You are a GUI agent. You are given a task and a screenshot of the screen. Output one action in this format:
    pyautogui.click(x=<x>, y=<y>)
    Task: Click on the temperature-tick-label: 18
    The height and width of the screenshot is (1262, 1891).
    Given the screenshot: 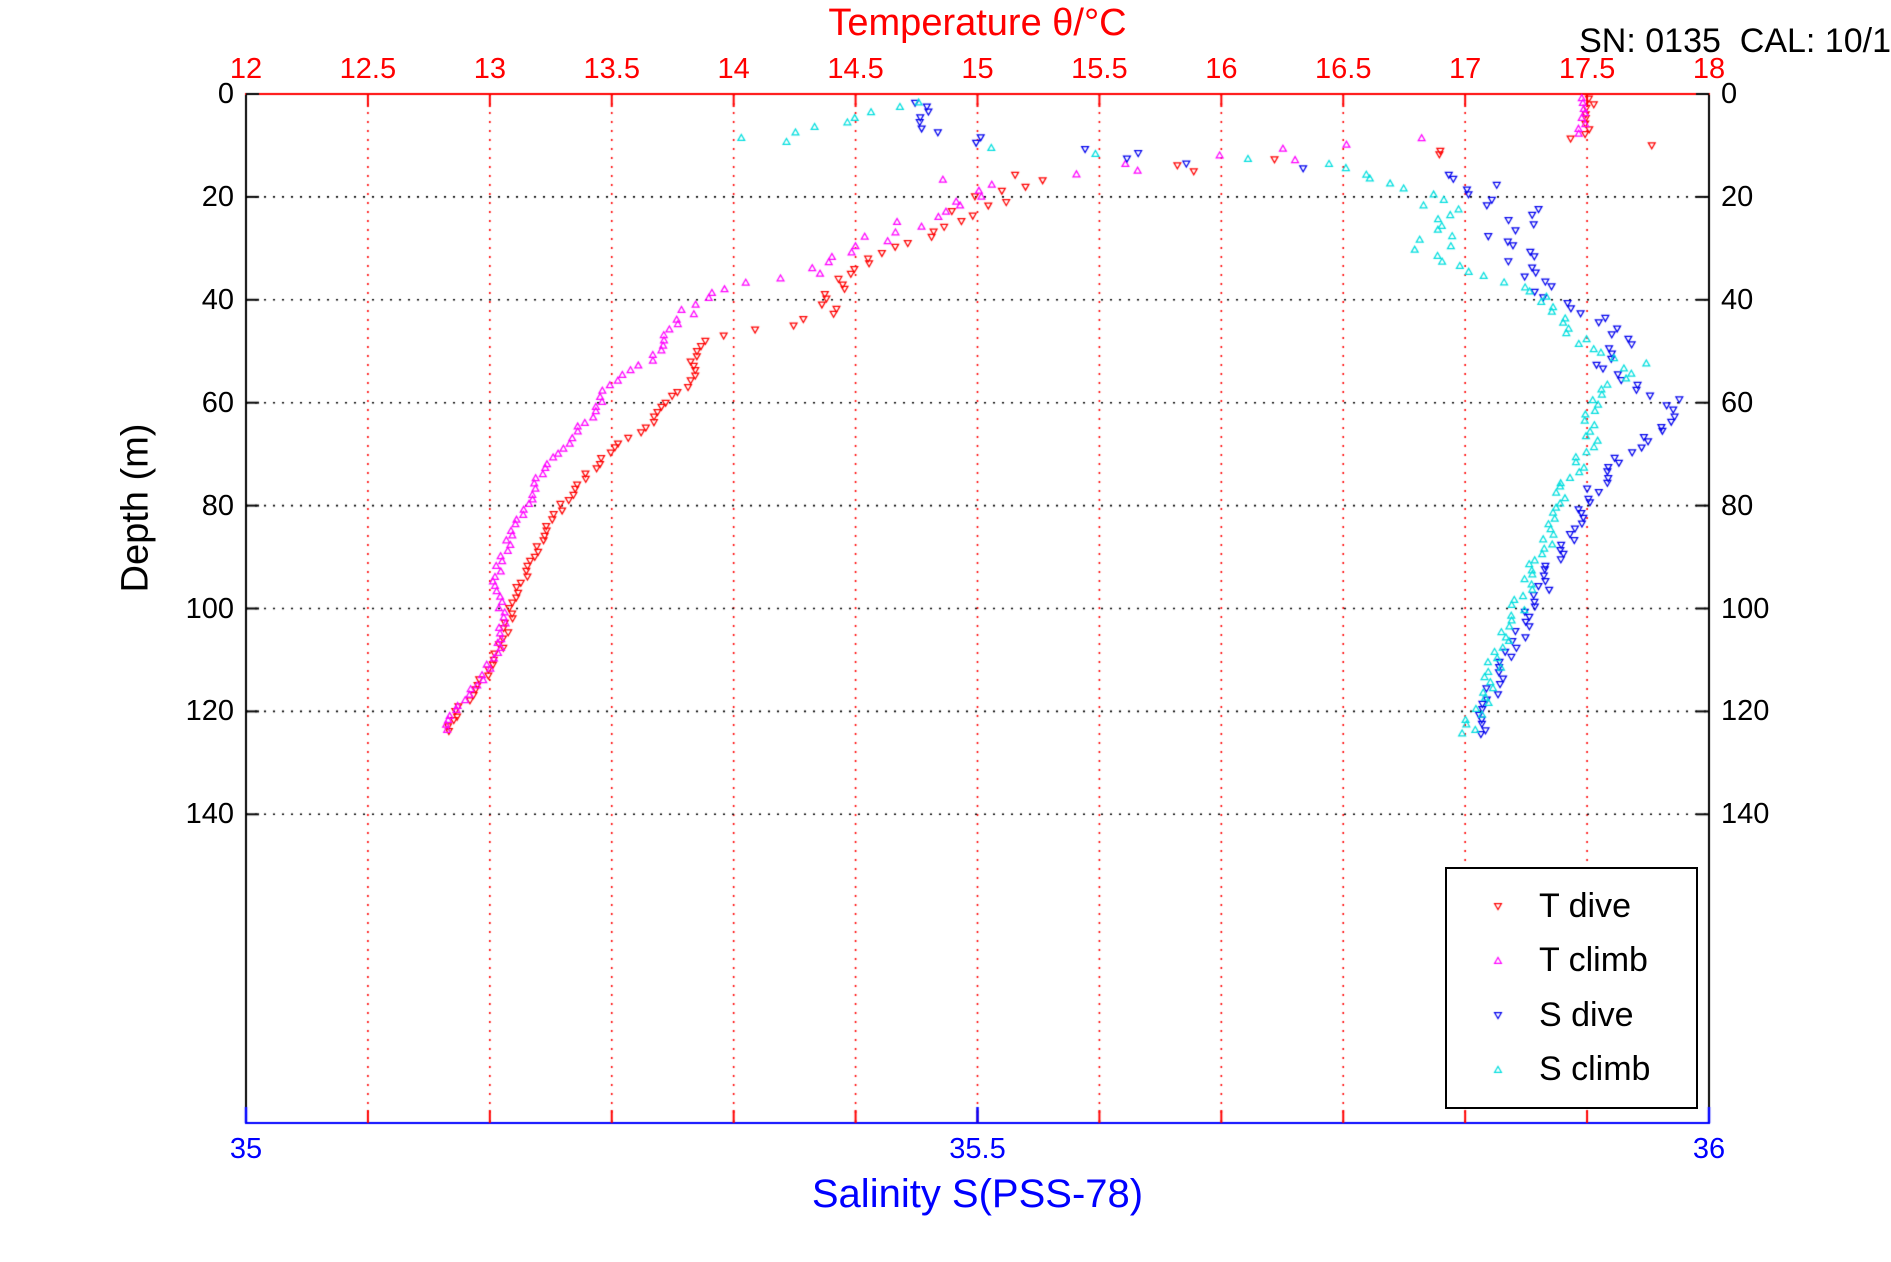 What is the action you would take?
    pyautogui.click(x=1709, y=69)
    